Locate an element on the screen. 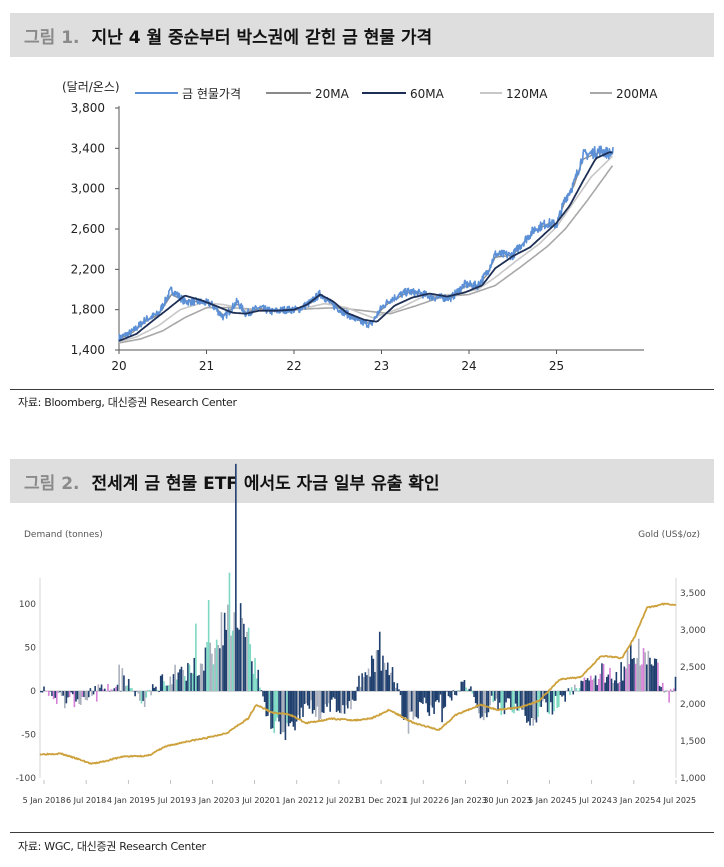  figure2-title: 전세계 금 현물 ETF 에서도 자금 일부 유출 확인 is located at coordinates (265, 483).